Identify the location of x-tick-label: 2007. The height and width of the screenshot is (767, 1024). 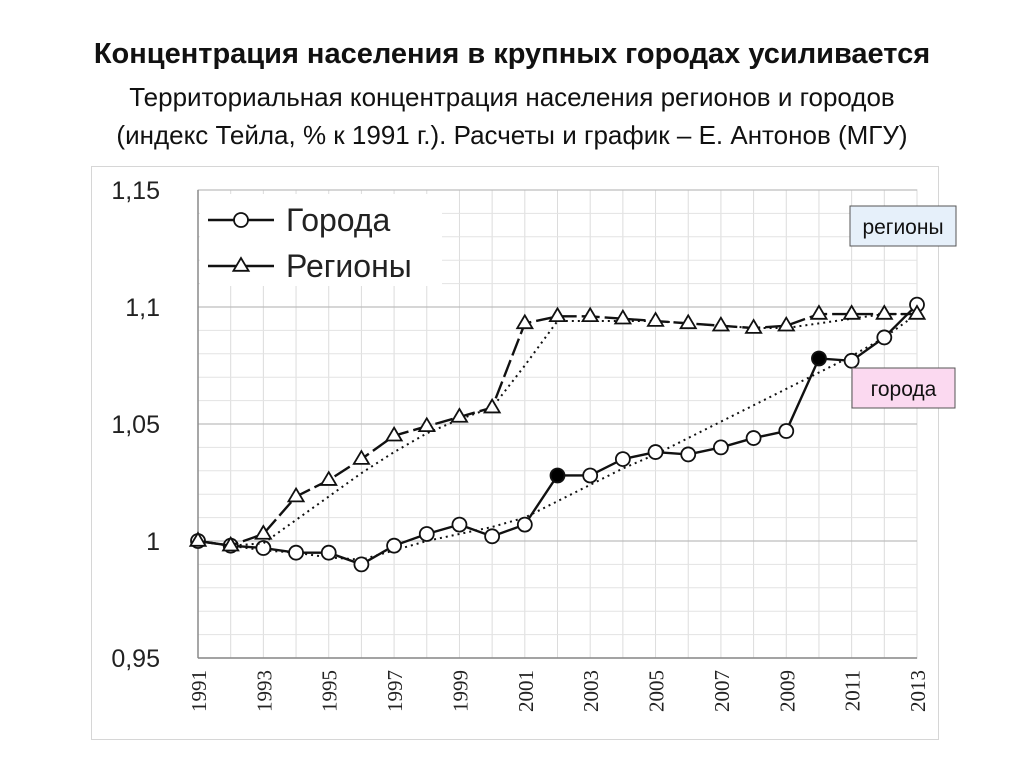
(722, 691).